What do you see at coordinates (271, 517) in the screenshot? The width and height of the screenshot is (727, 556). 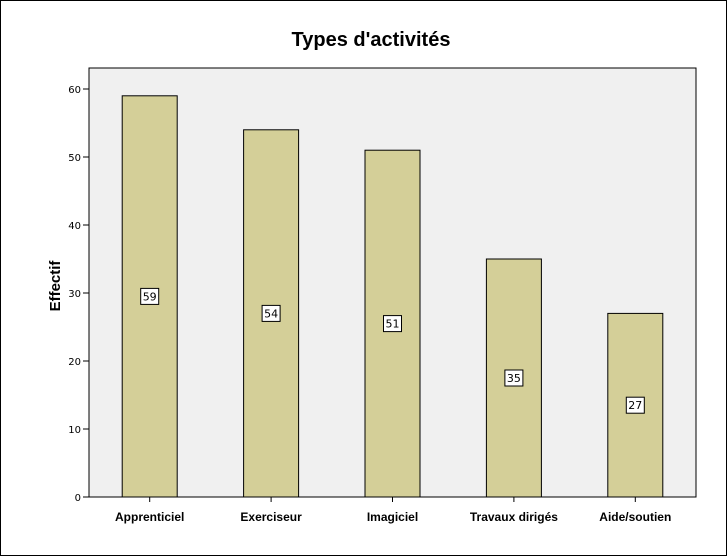 I see `x-category-label: Exerciseur` at bounding box center [271, 517].